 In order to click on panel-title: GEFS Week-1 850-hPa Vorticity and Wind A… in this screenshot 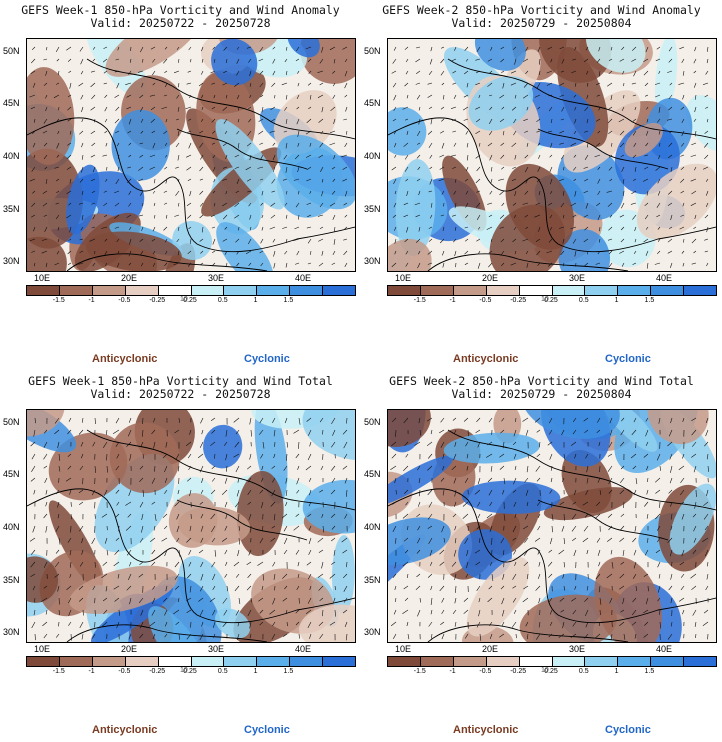, I will do `click(180, 10)`.